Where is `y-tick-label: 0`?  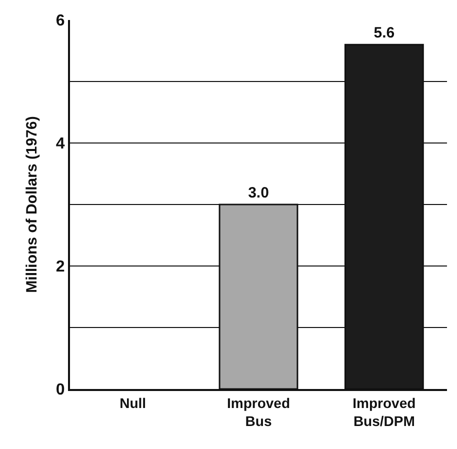 y-tick-label: 0 is located at coordinates (60, 390).